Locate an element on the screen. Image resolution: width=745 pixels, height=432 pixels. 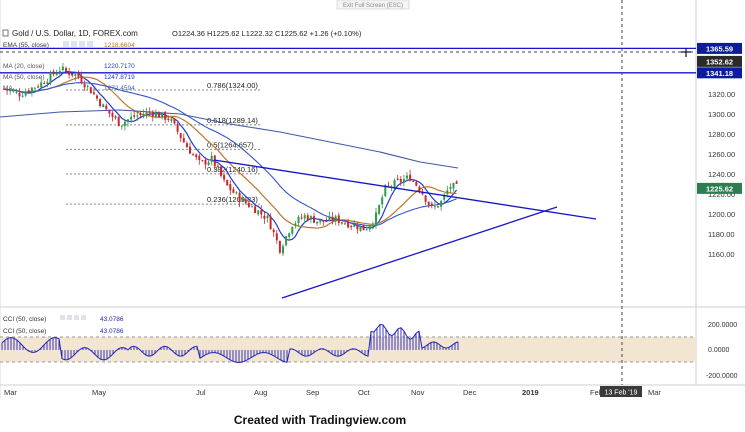
ma50-legend-label: MA (50, close) is located at coordinates (24, 77).